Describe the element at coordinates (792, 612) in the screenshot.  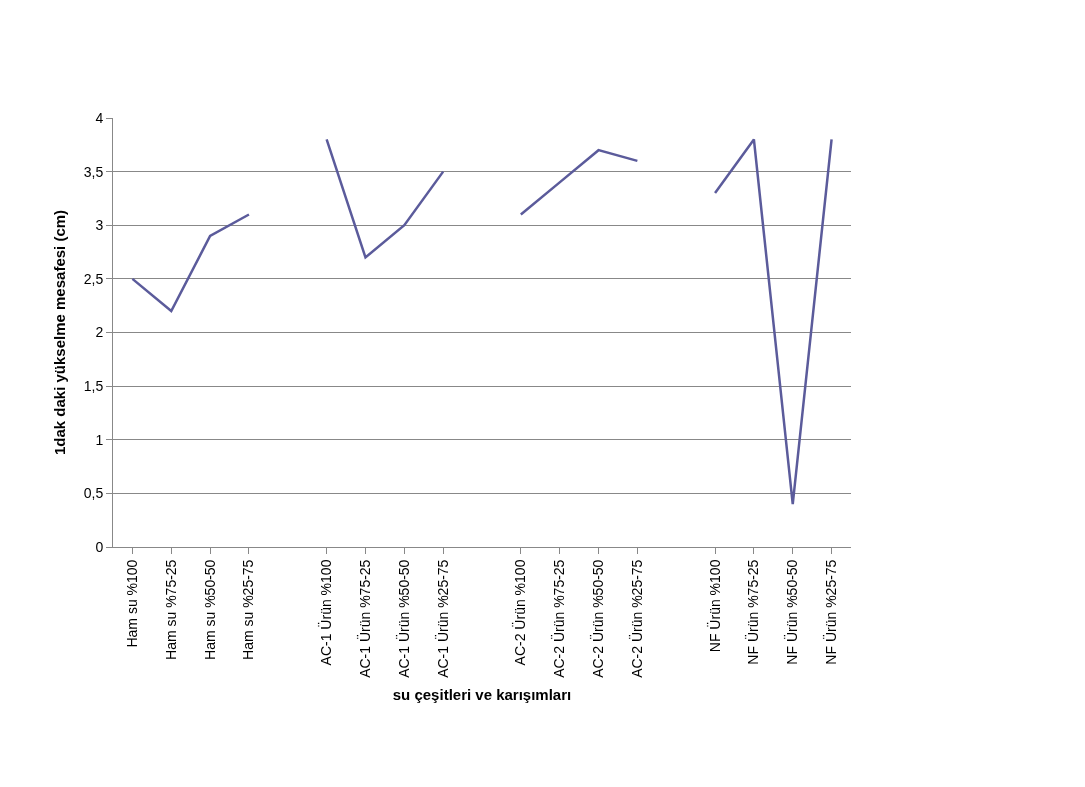
I see `x-tick-label: NF Ürün %50-50` at that location.